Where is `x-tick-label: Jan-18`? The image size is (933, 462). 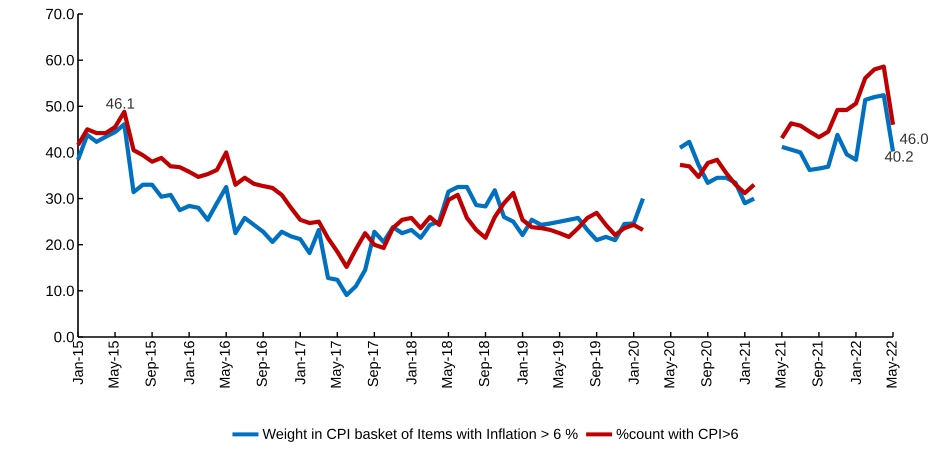 x-tick-label: Jan-18 is located at coordinates (411, 362).